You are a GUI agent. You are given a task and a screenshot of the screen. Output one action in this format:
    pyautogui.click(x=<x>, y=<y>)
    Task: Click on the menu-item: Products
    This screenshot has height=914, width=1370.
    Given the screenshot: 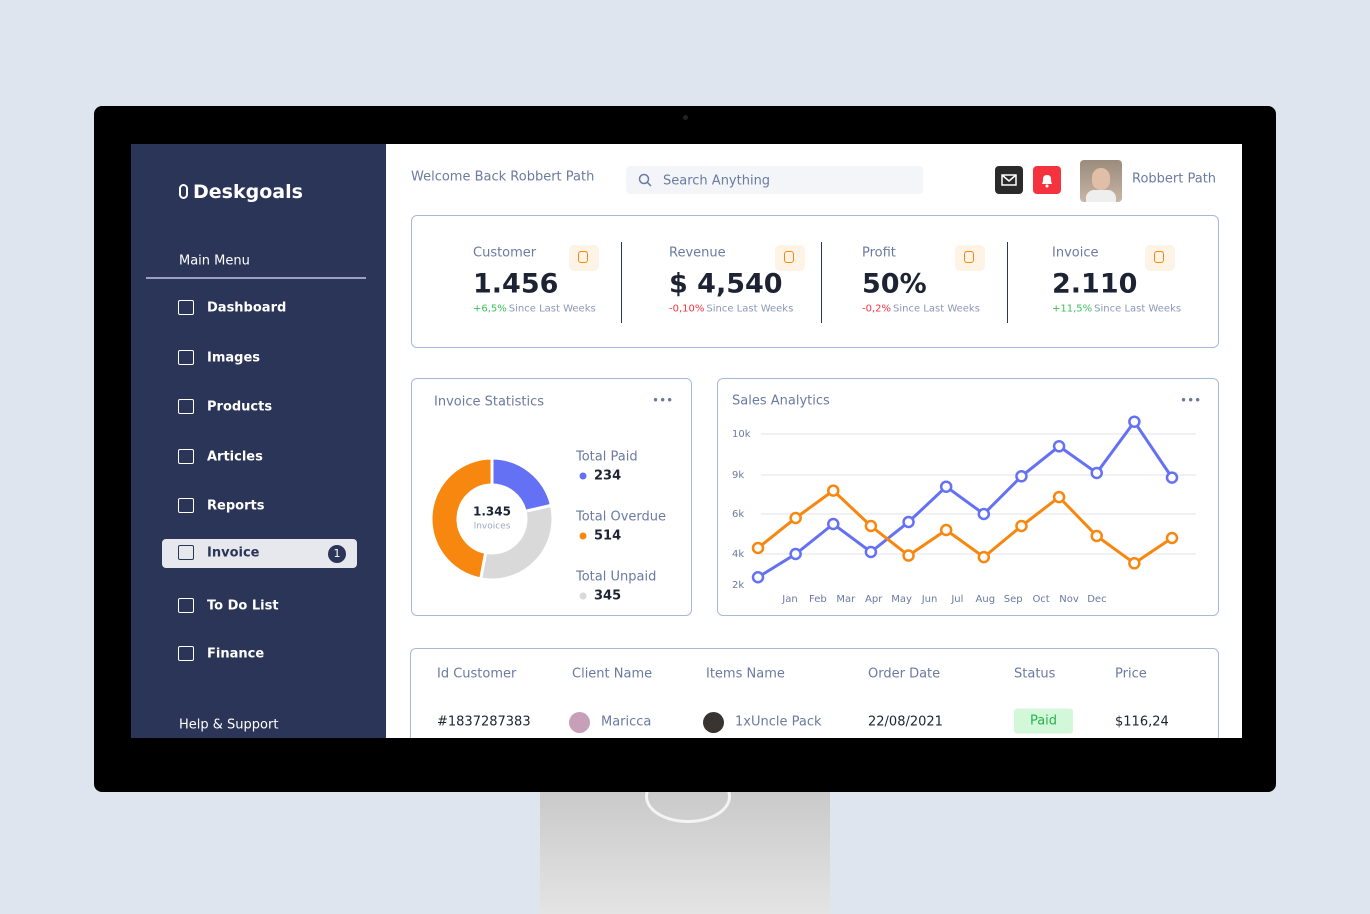 What is the action you would take?
    pyautogui.click(x=240, y=407)
    